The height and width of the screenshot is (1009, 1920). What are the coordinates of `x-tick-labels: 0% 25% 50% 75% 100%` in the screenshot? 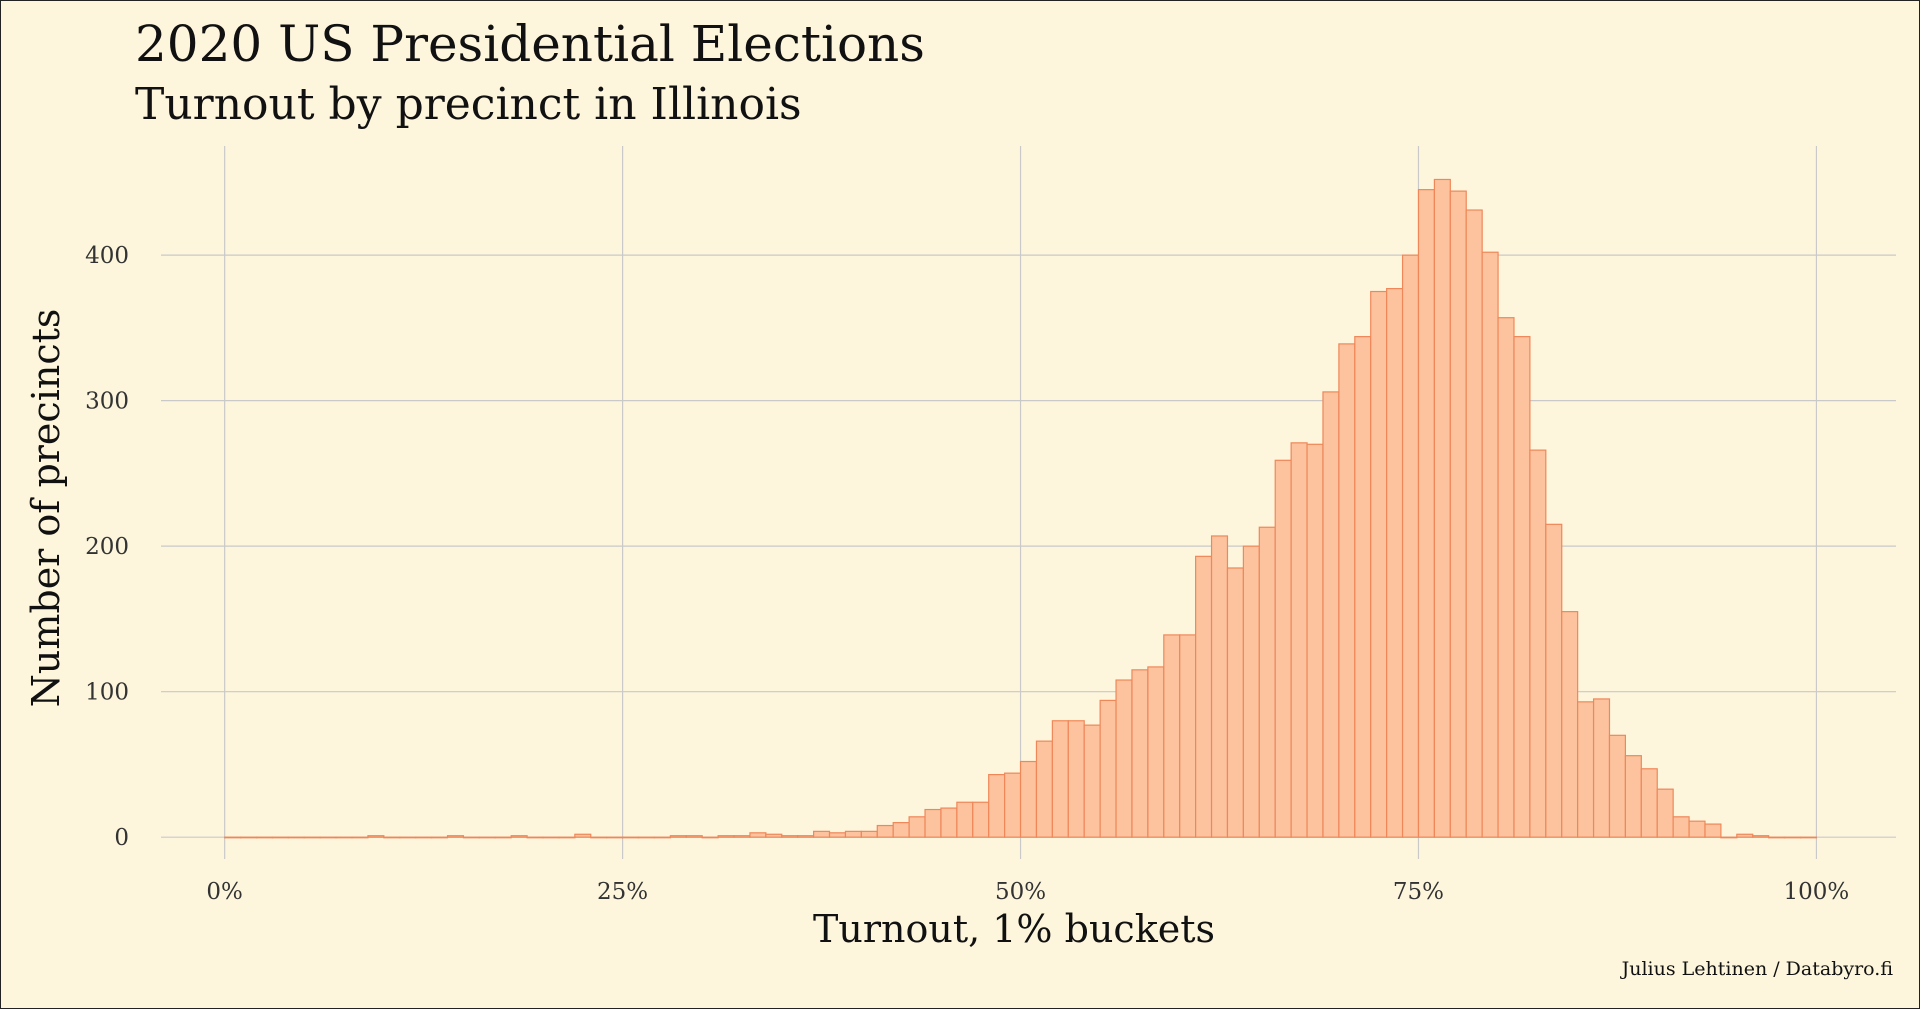 It's located at (1027, 892).